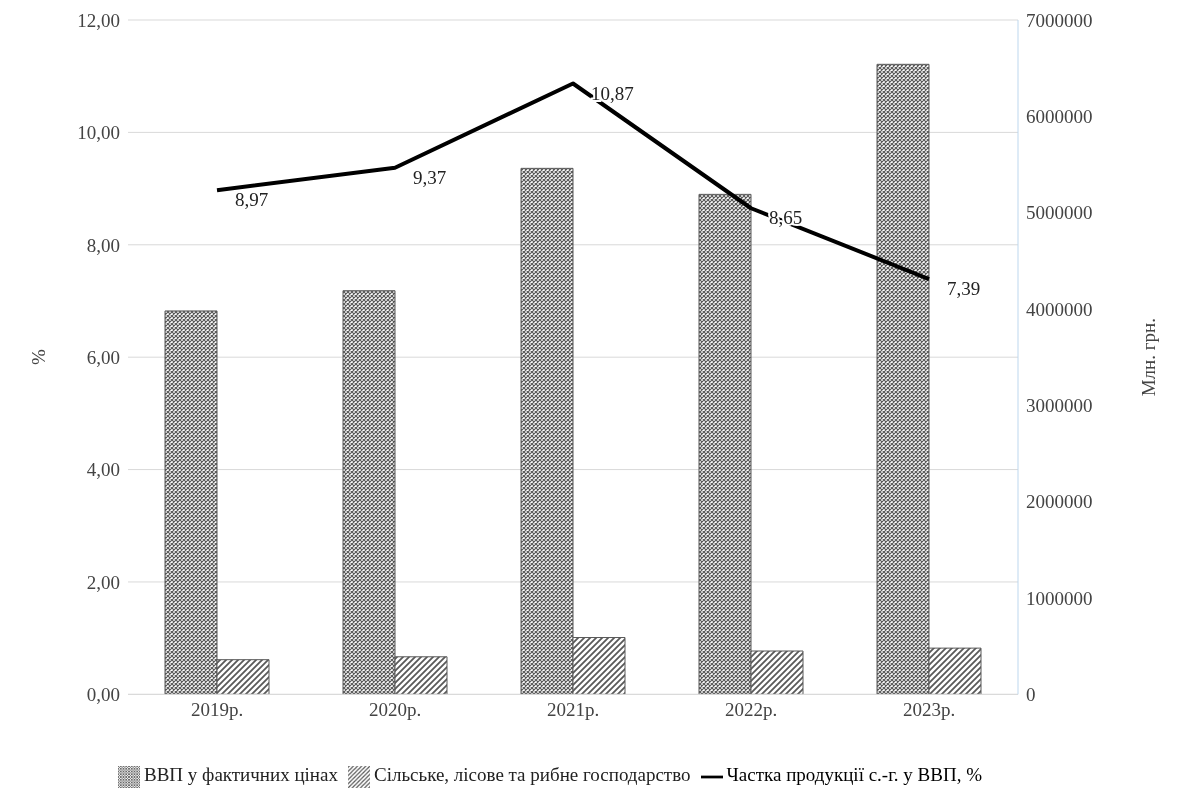  Describe the element at coordinates (103, 245) in the screenshot. I see `y-tick-label: 8,00` at that location.